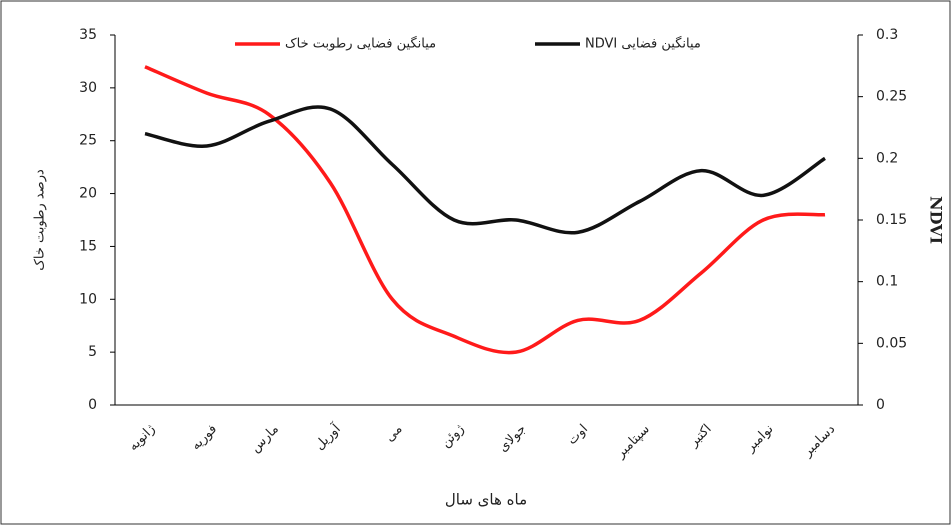 The width and height of the screenshot is (951, 525). I want to click on y-tick-label: 10, so click(88, 299).